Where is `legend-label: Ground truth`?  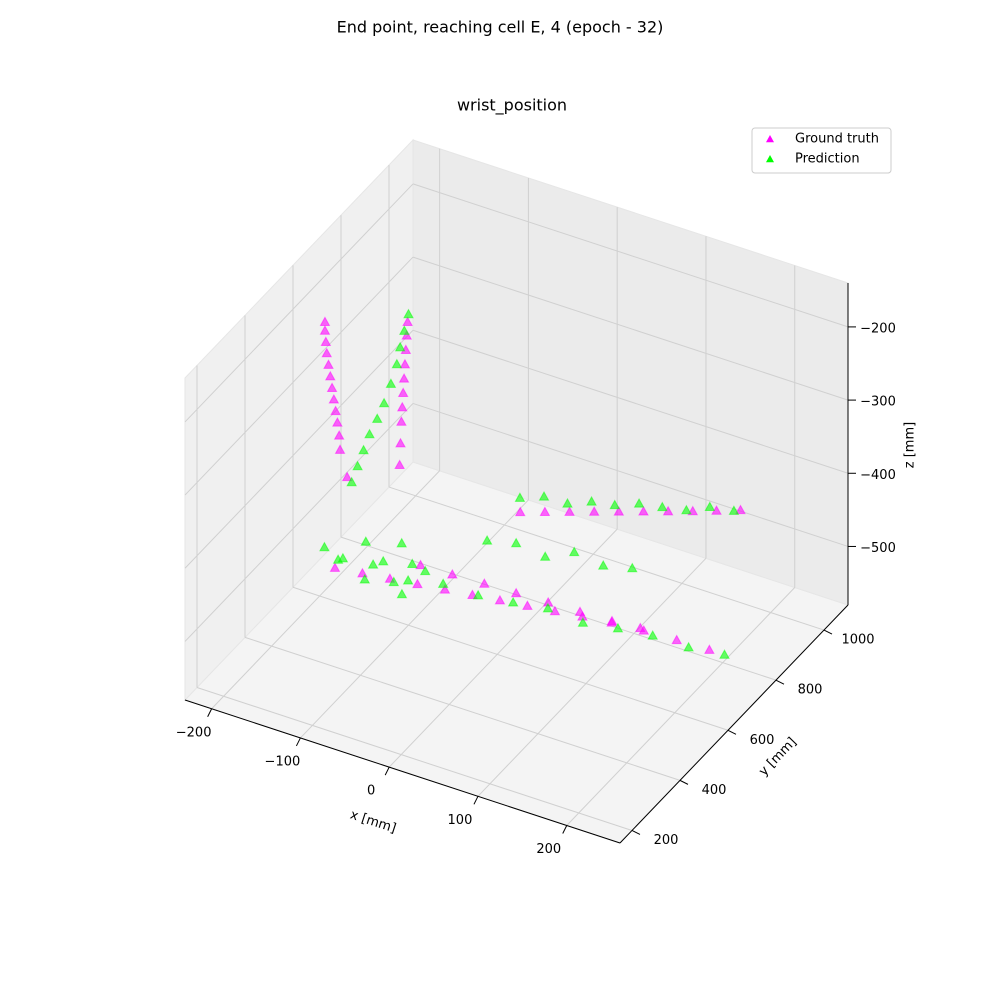
legend-label: Ground truth is located at coordinates (837, 139).